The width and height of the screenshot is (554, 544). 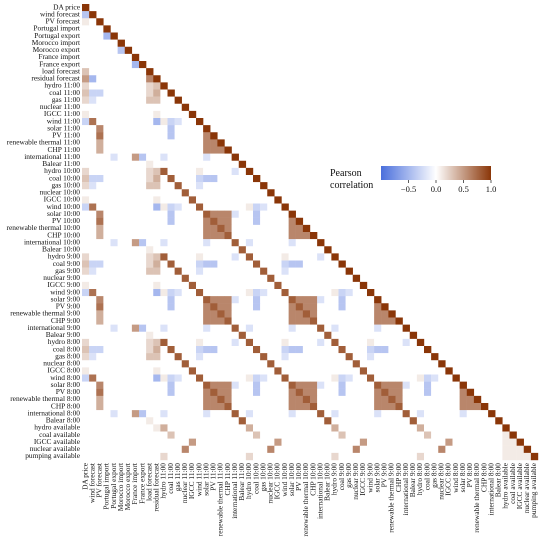 What do you see at coordinates (469, 475) in the screenshot?
I see `column-label: PV 8:00` at bounding box center [469, 475].